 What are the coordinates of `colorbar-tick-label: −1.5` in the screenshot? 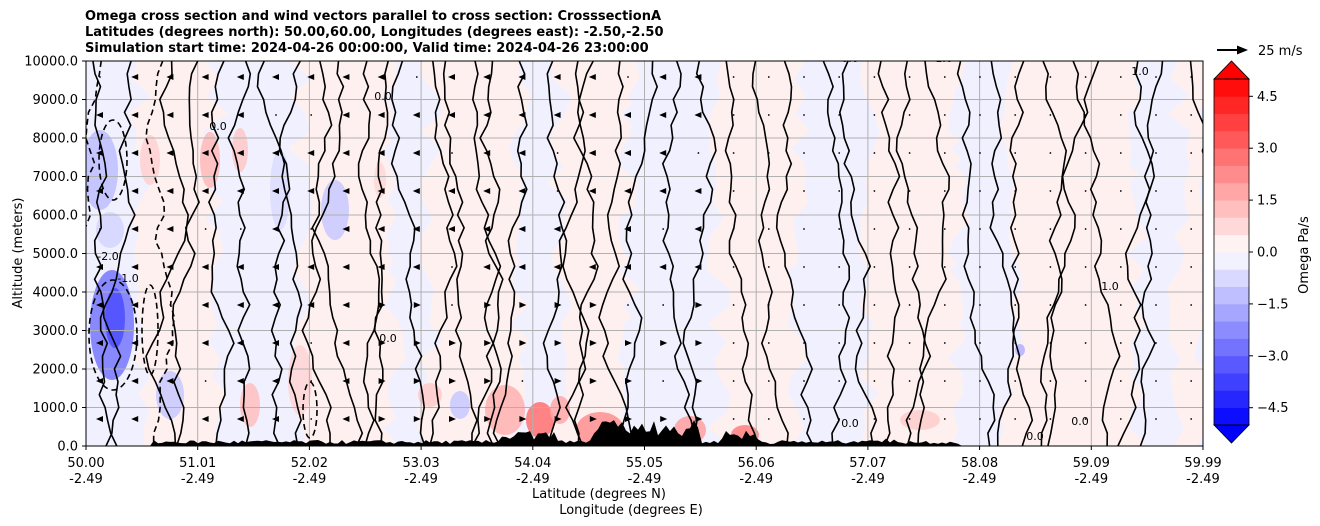 It's located at (1273, 304).